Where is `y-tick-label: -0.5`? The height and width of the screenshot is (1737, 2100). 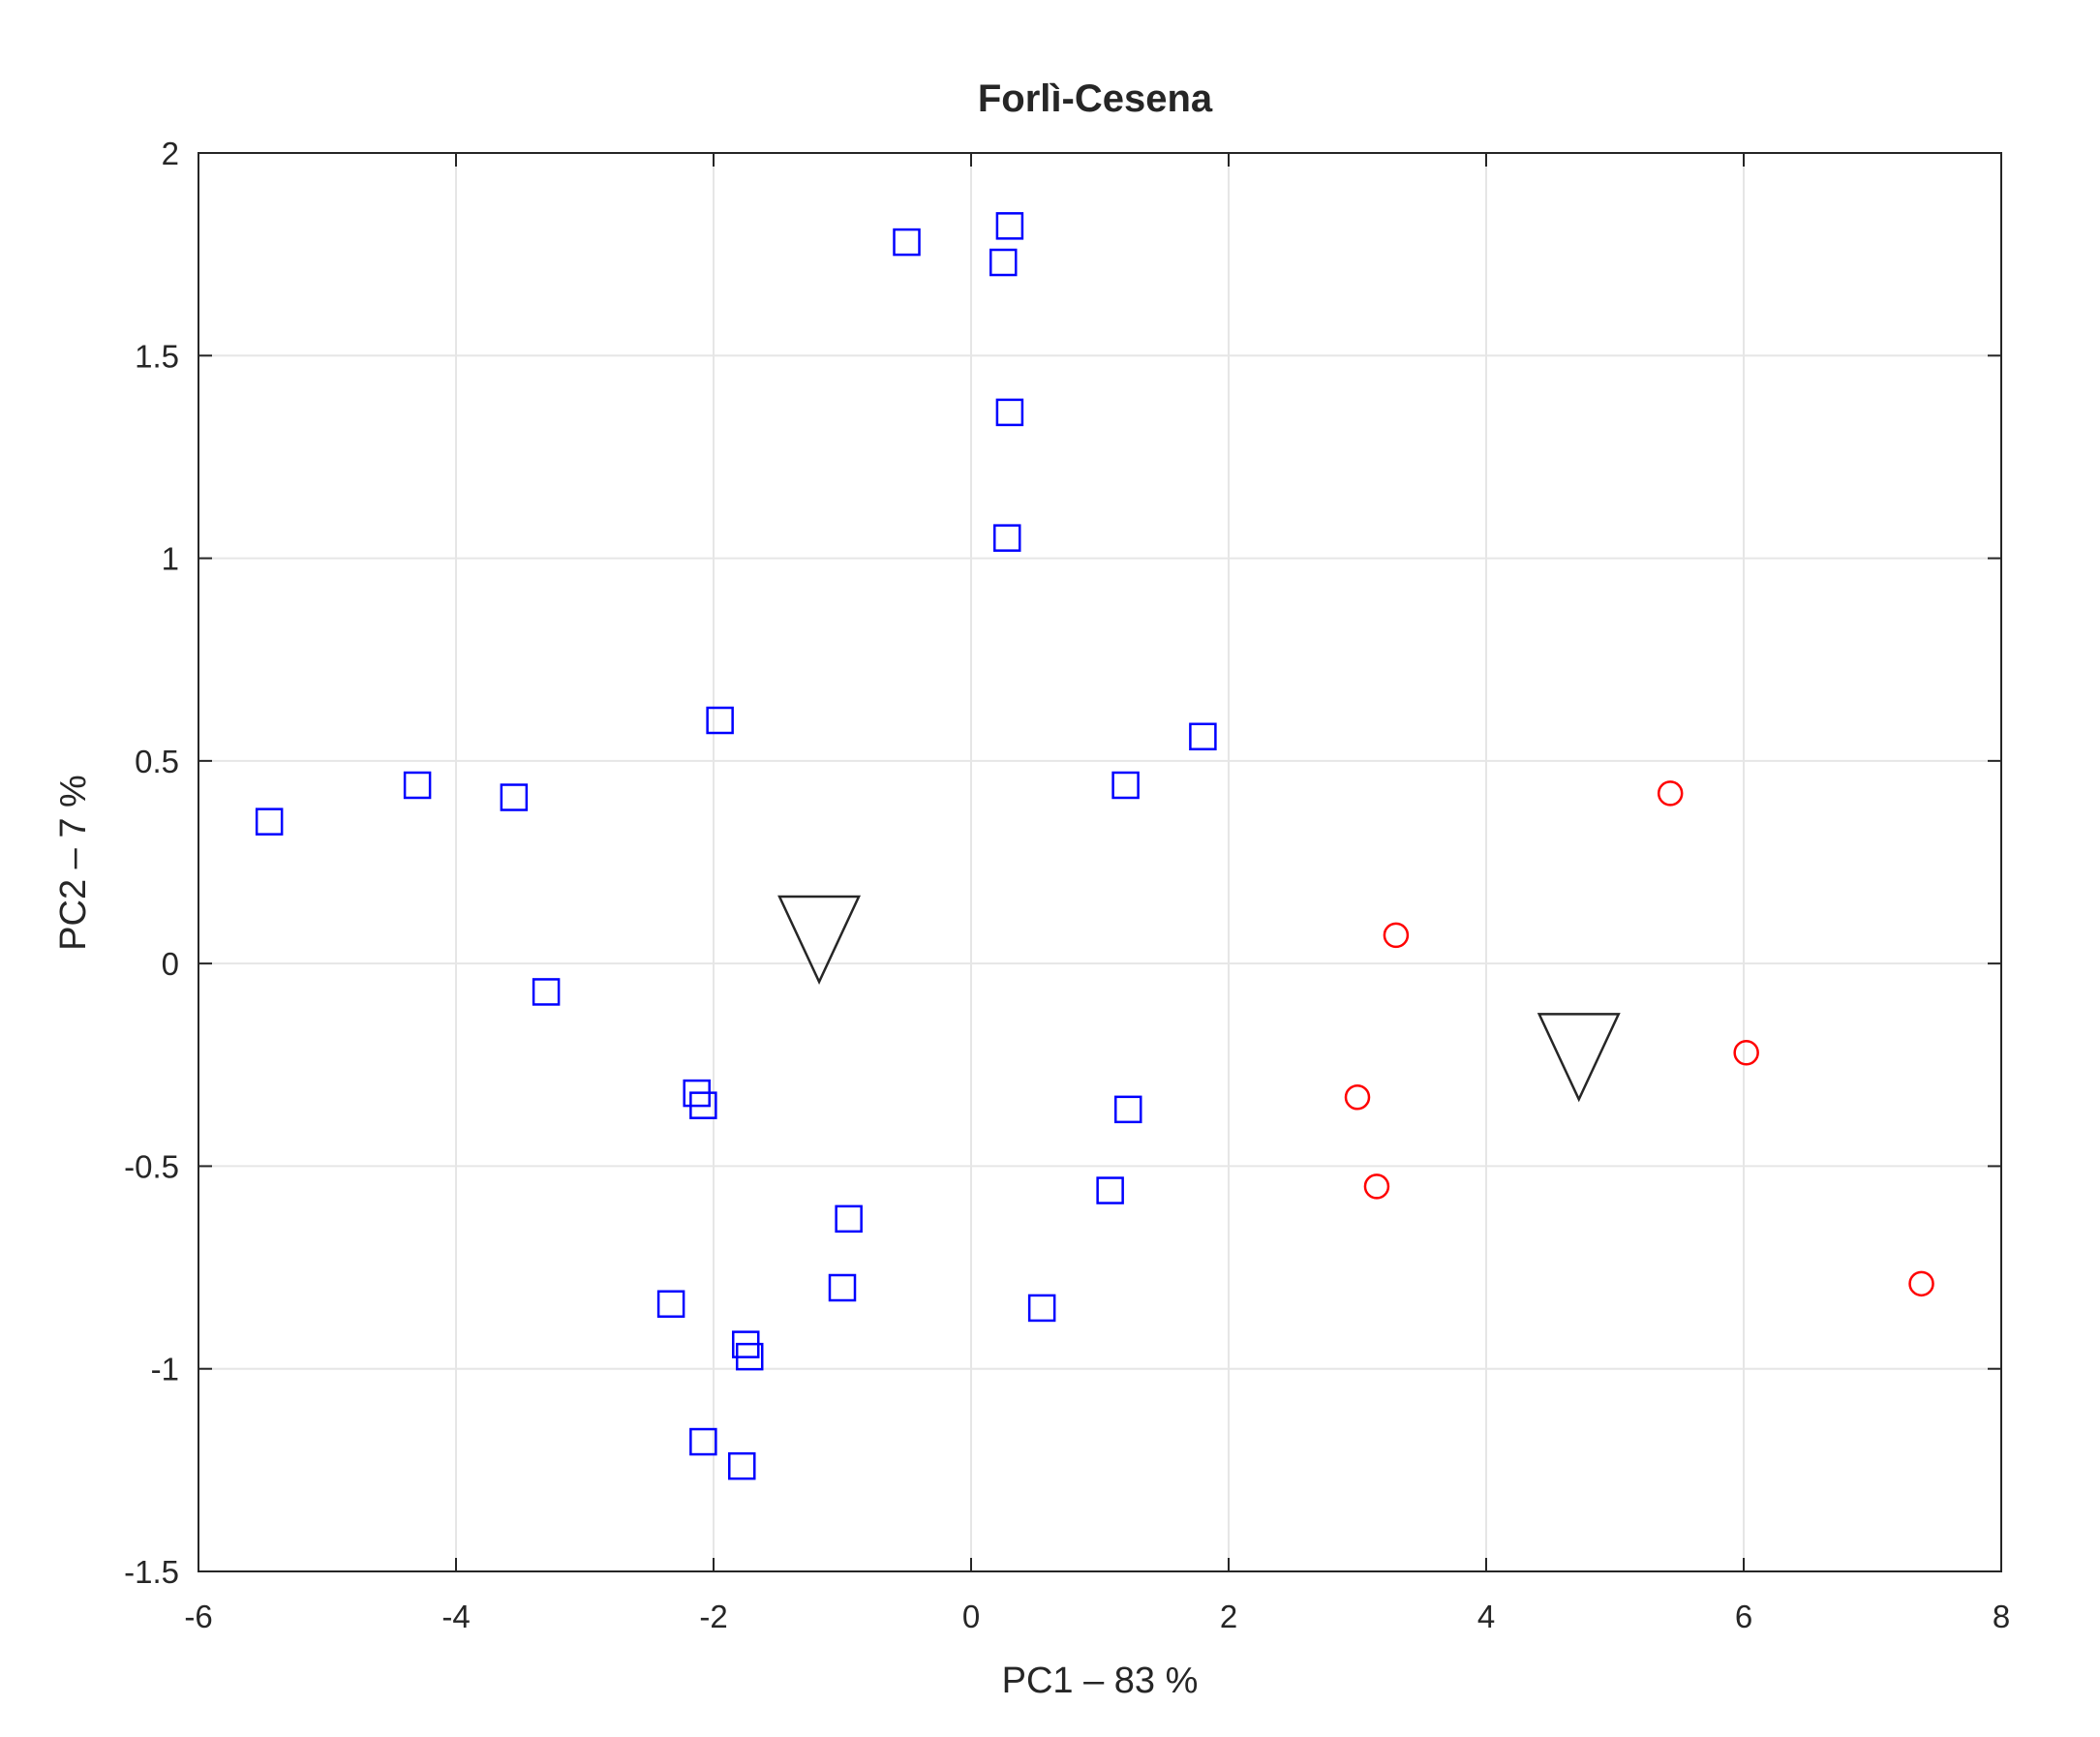 y-tick-label: -0.5 is located at coordinates (151, 1166).